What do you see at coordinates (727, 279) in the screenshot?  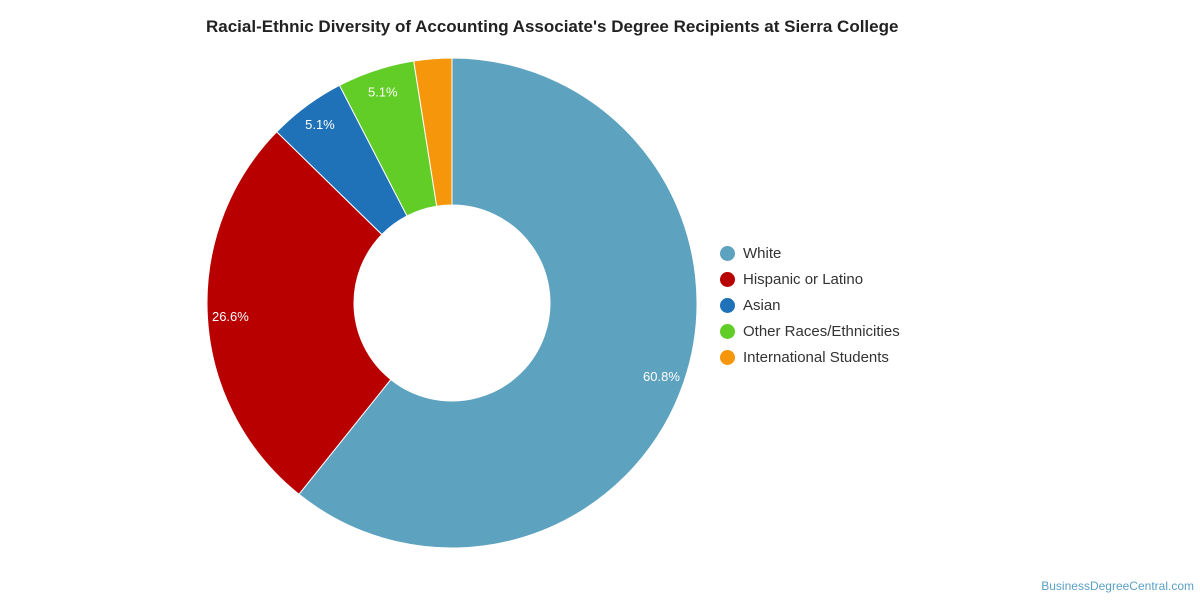 I see `legend-swatch-hispanic-or-latino` at bounding box center [727, 279].